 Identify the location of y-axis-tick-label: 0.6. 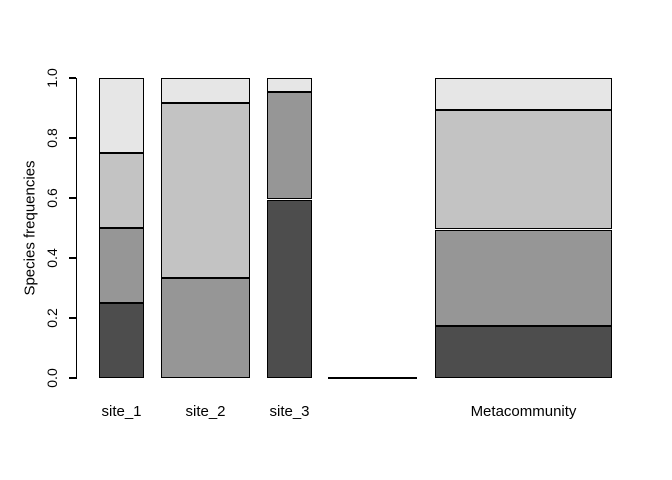
(52, 198).